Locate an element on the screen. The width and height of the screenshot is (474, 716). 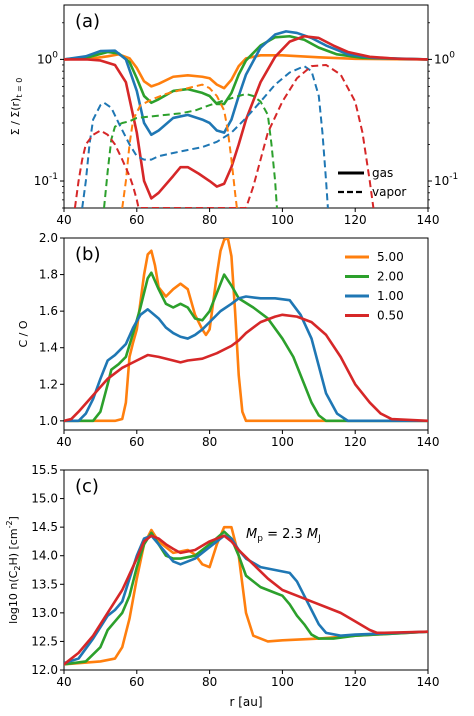
y-axis-label-superscript: -2 is located at coordinates (9, 524).